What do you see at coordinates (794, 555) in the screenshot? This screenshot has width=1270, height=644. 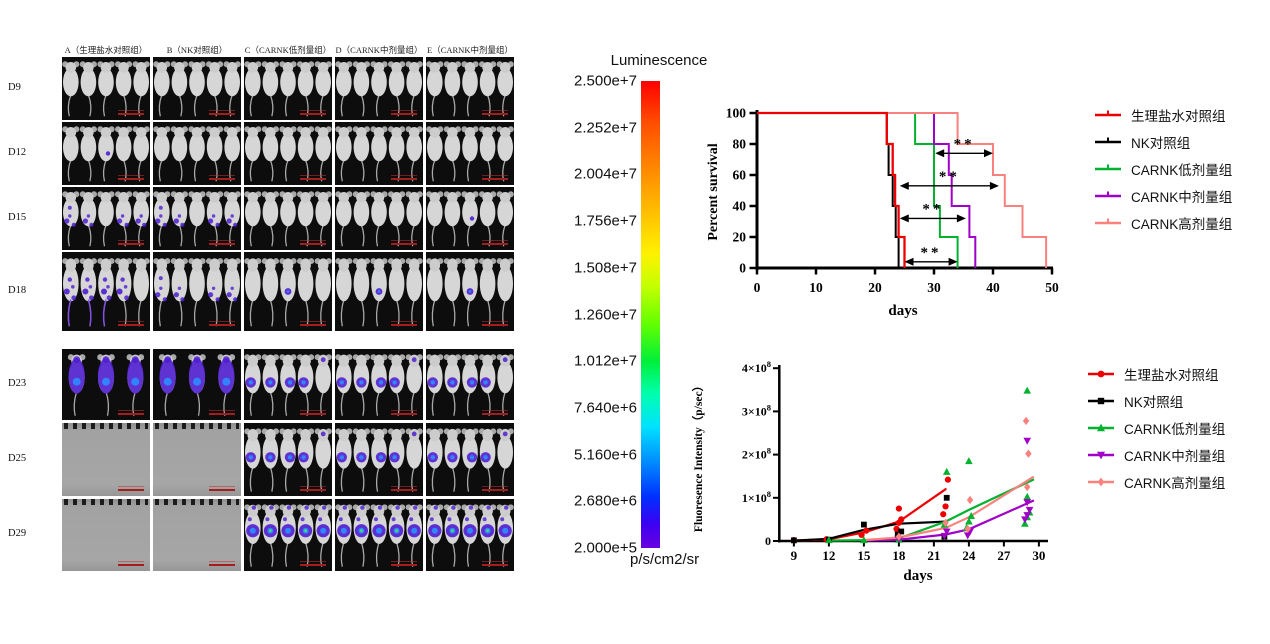 I see `svg-text: 9` at bounding box center [794, 555].